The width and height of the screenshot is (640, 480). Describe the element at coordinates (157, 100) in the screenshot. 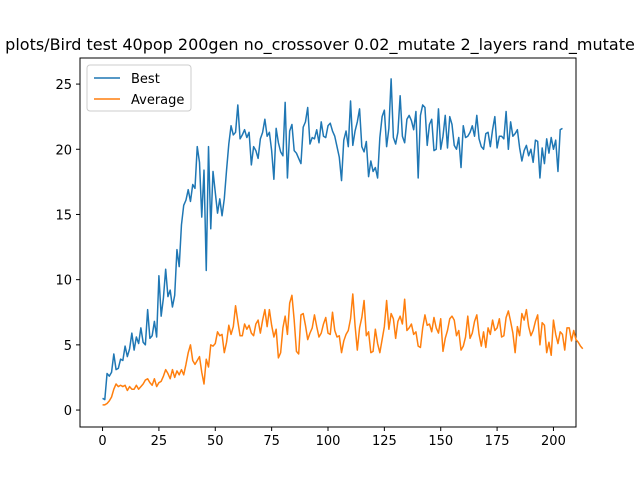

I see `legend-label-average: Average` at that location.